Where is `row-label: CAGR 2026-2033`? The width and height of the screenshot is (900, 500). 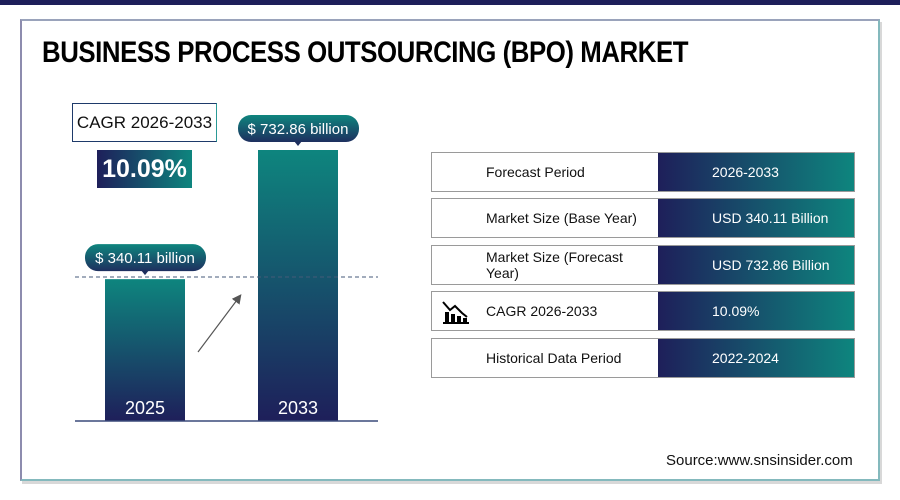 row-label: CAGR 2026-2033 is located at coordinates (545, 311).